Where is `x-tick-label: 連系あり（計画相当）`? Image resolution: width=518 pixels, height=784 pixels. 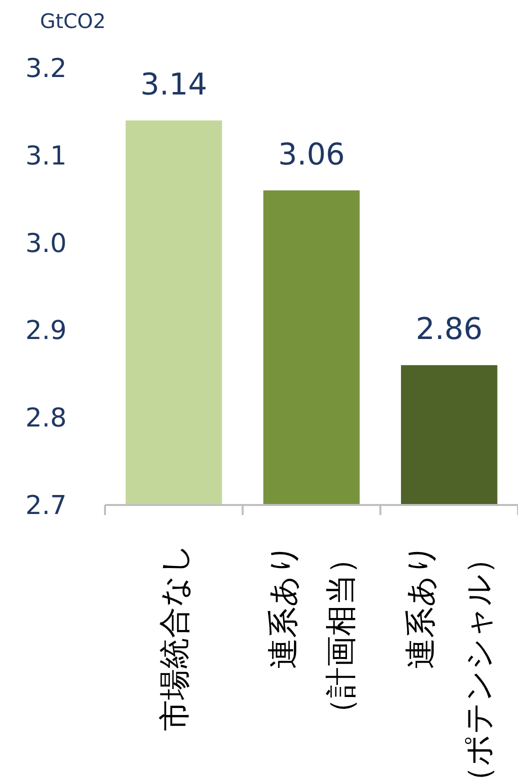
x-tick-label: 連系あり（計画相当） is located at coordinates (313, 636).